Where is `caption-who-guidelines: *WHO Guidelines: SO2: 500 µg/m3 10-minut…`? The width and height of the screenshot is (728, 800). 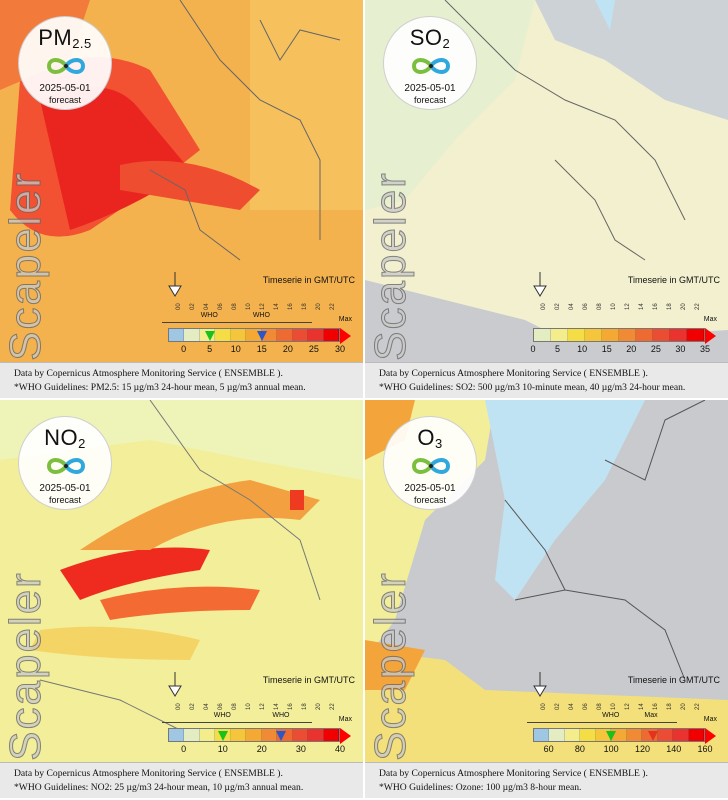
caption-who-guidelines: *WHO Guidelines: SO2: 500 µg/m3 10-minut… is located at coordinates (532, 387).